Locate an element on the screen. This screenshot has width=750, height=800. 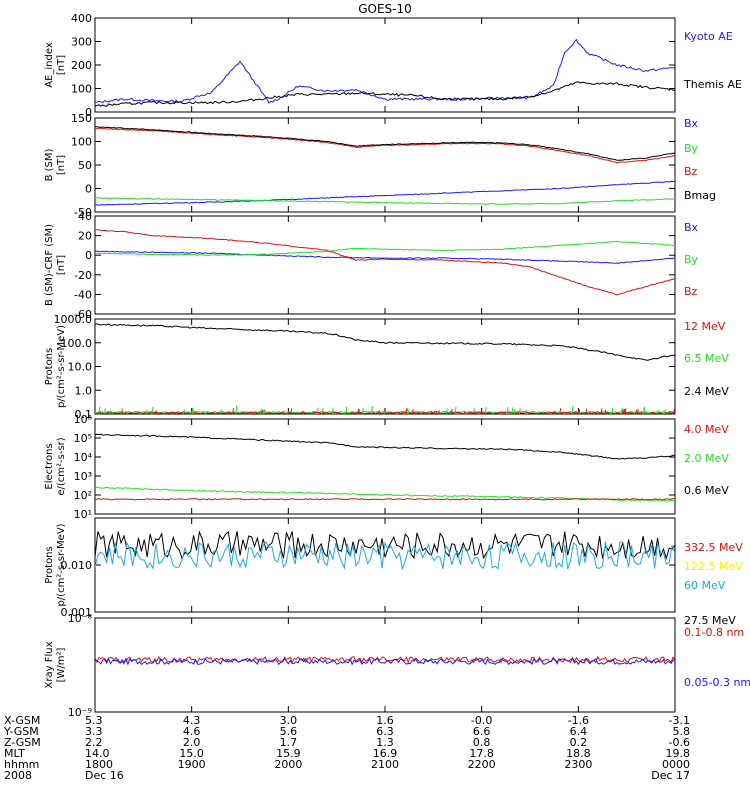
footer-cell: 4.3 is located at coordinates (192, 720).